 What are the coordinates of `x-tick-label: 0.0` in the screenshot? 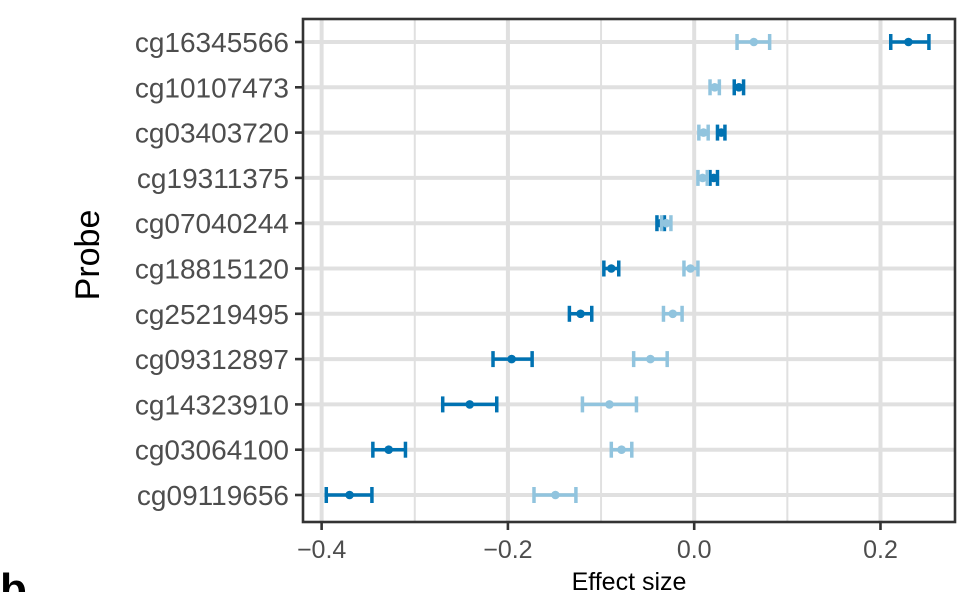 It's located at (694, 550).